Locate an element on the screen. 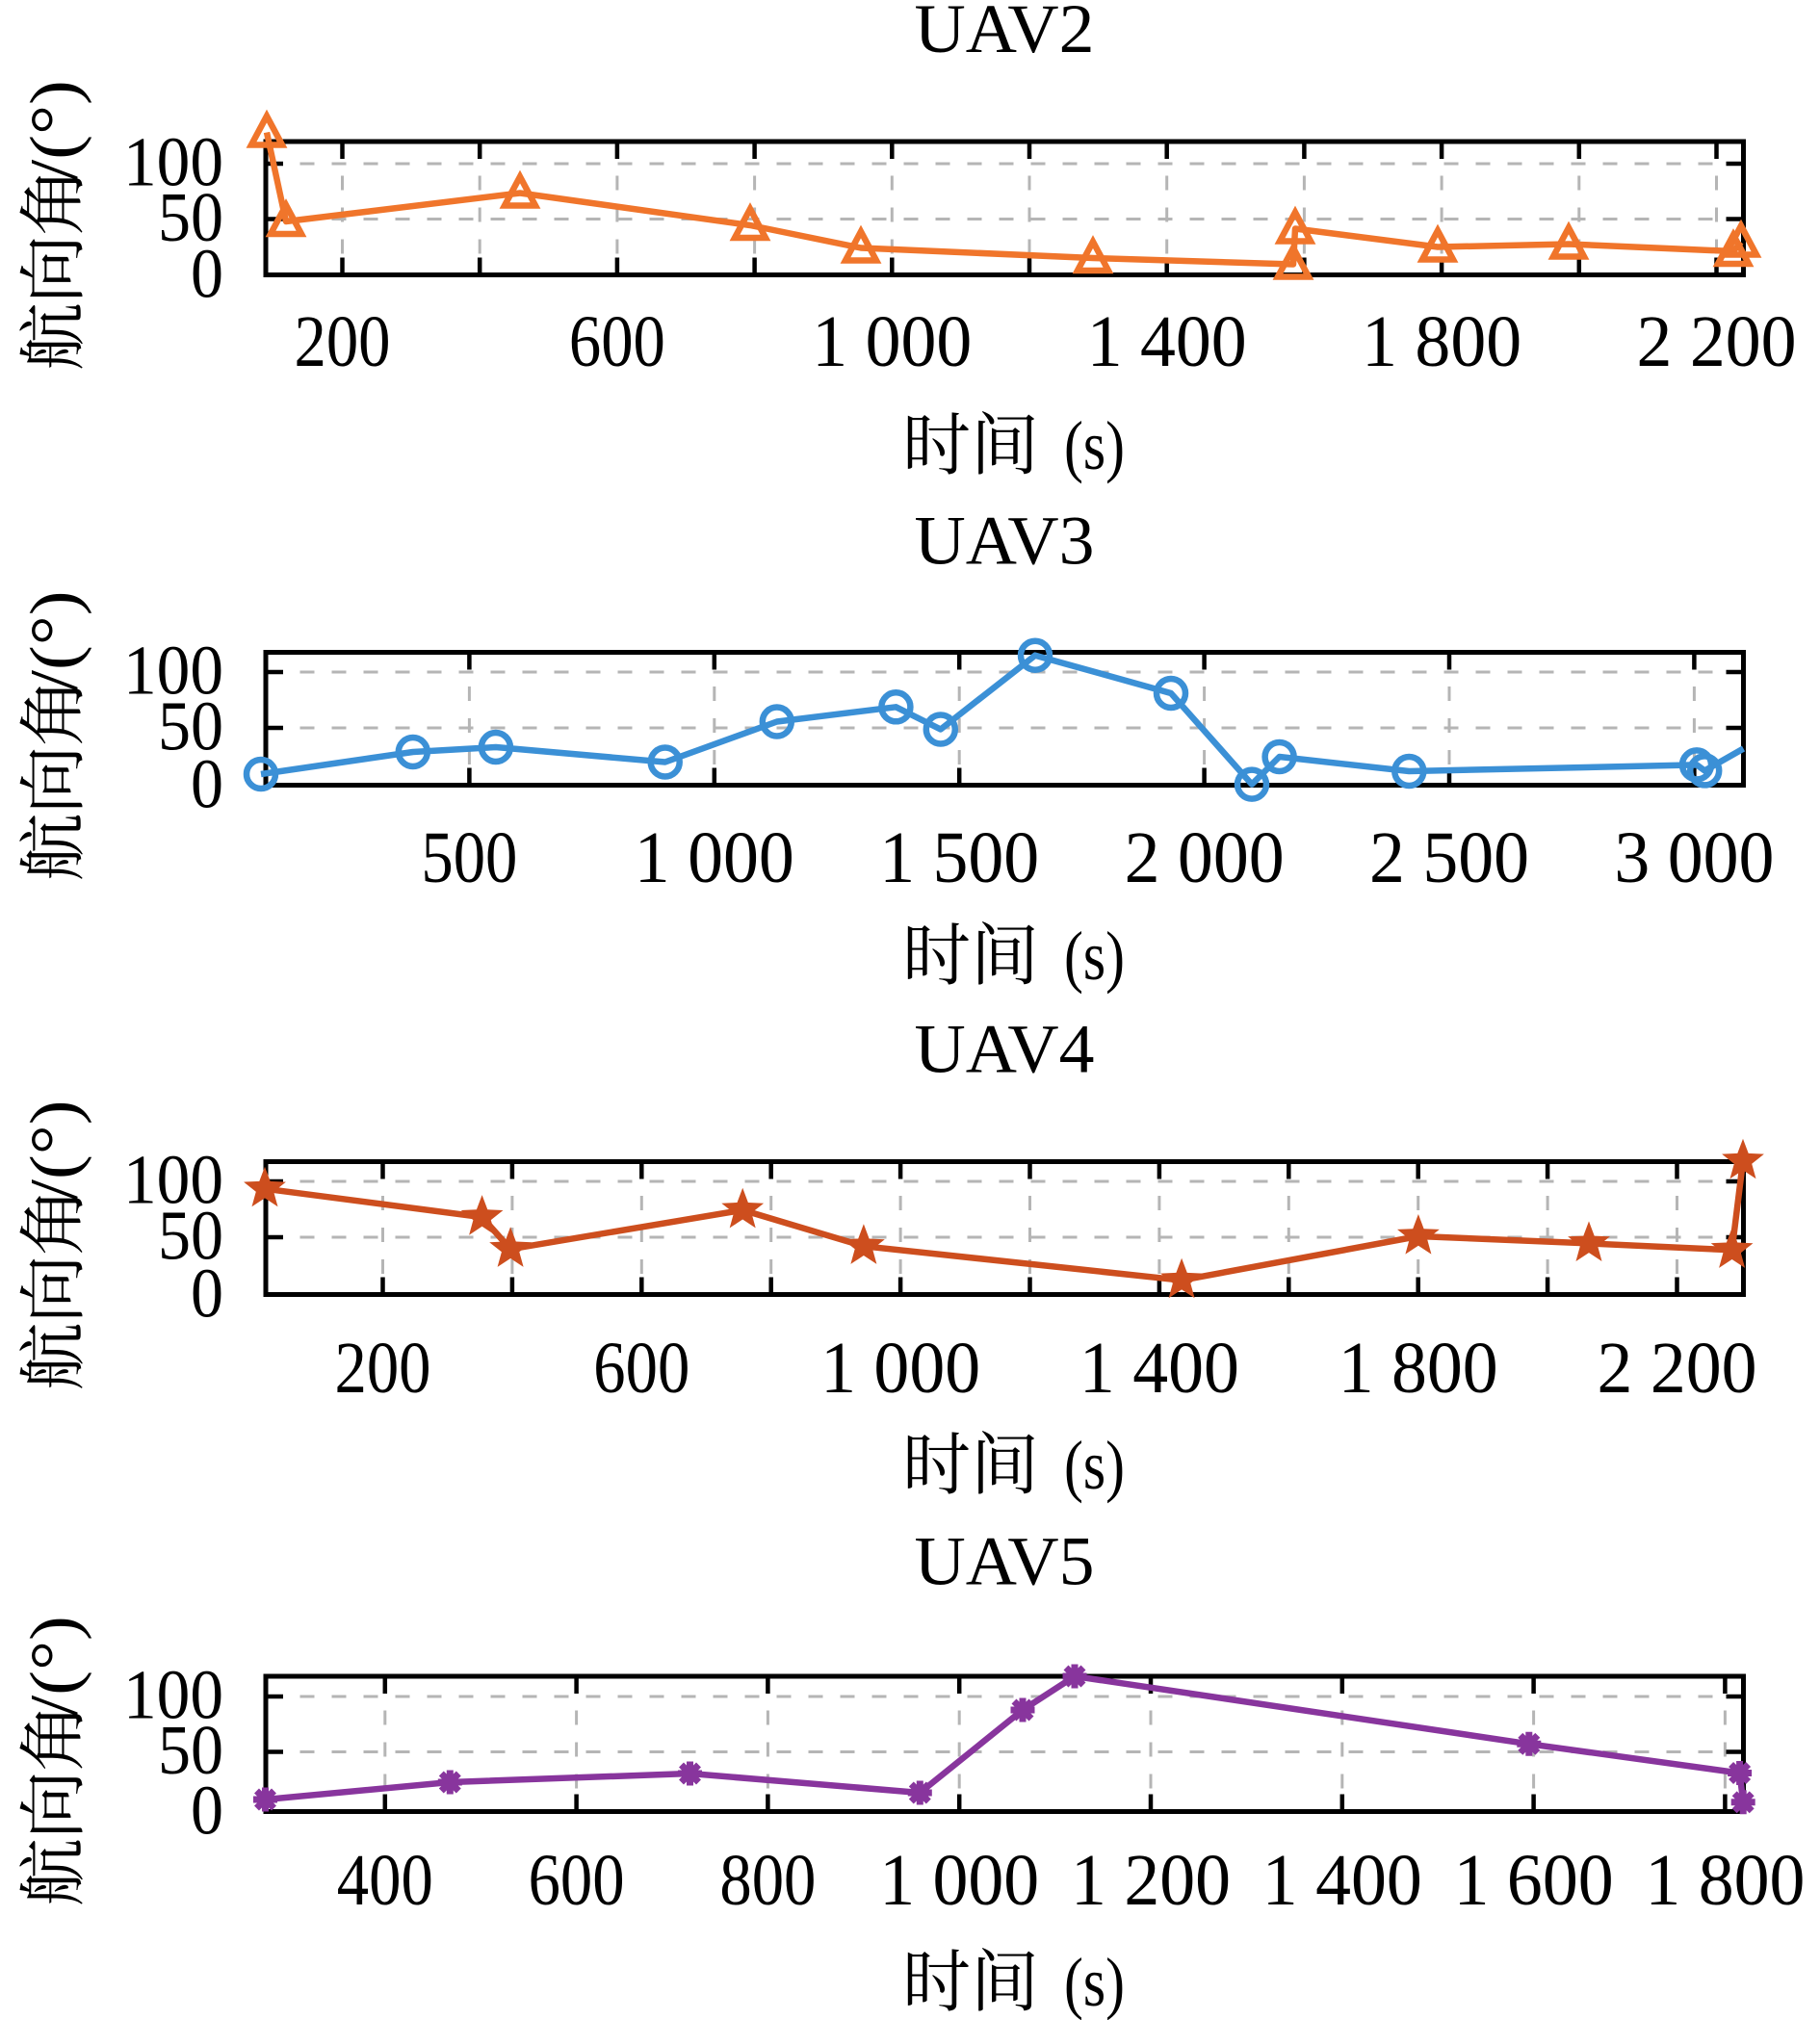 This screenshot has width=1820, height=2020. svg-text: 1 500 is located at coordinates (959, 857).